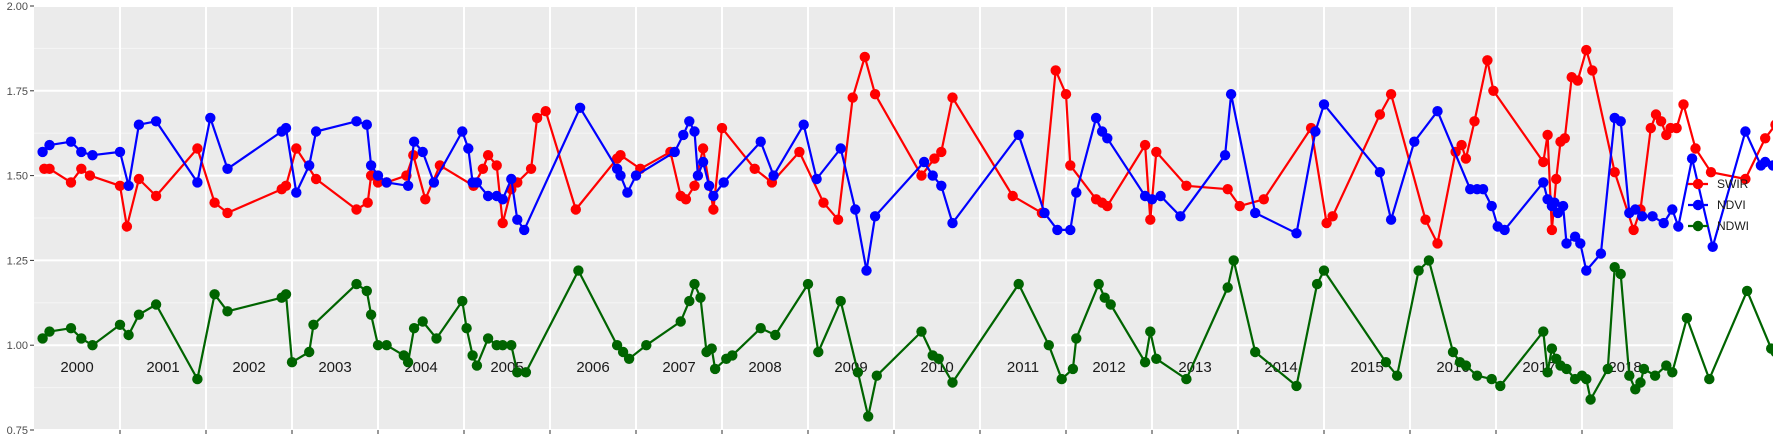 This screenshot has width=1773, height=442. What do you see at coordinates (1731, 205) in the screenshot?
I see `legend-label: NDVI` at bounding box center [1731, 205].